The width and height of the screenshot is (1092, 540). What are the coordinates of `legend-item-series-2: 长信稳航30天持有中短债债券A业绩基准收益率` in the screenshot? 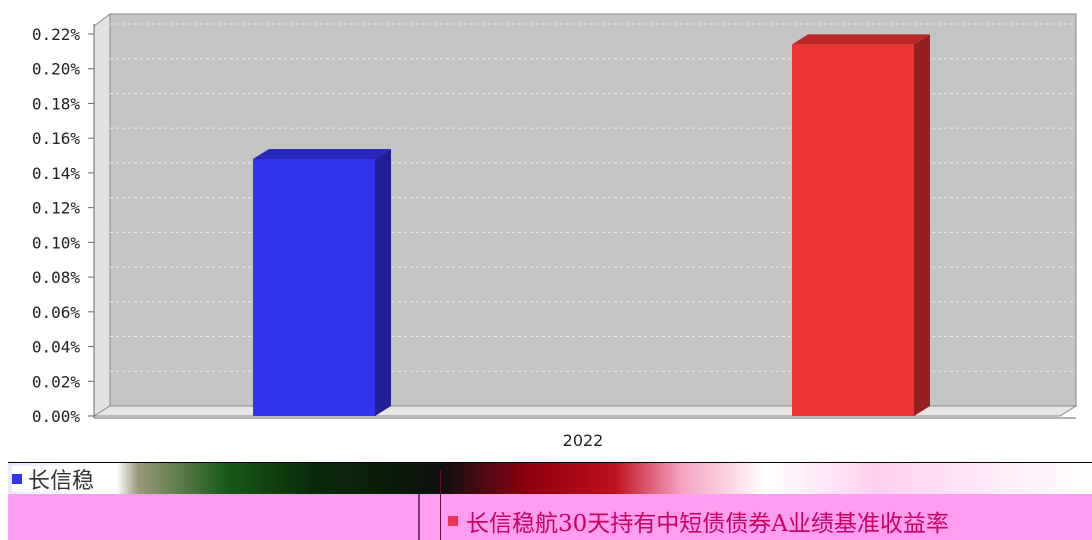 It's located at (698, 521).